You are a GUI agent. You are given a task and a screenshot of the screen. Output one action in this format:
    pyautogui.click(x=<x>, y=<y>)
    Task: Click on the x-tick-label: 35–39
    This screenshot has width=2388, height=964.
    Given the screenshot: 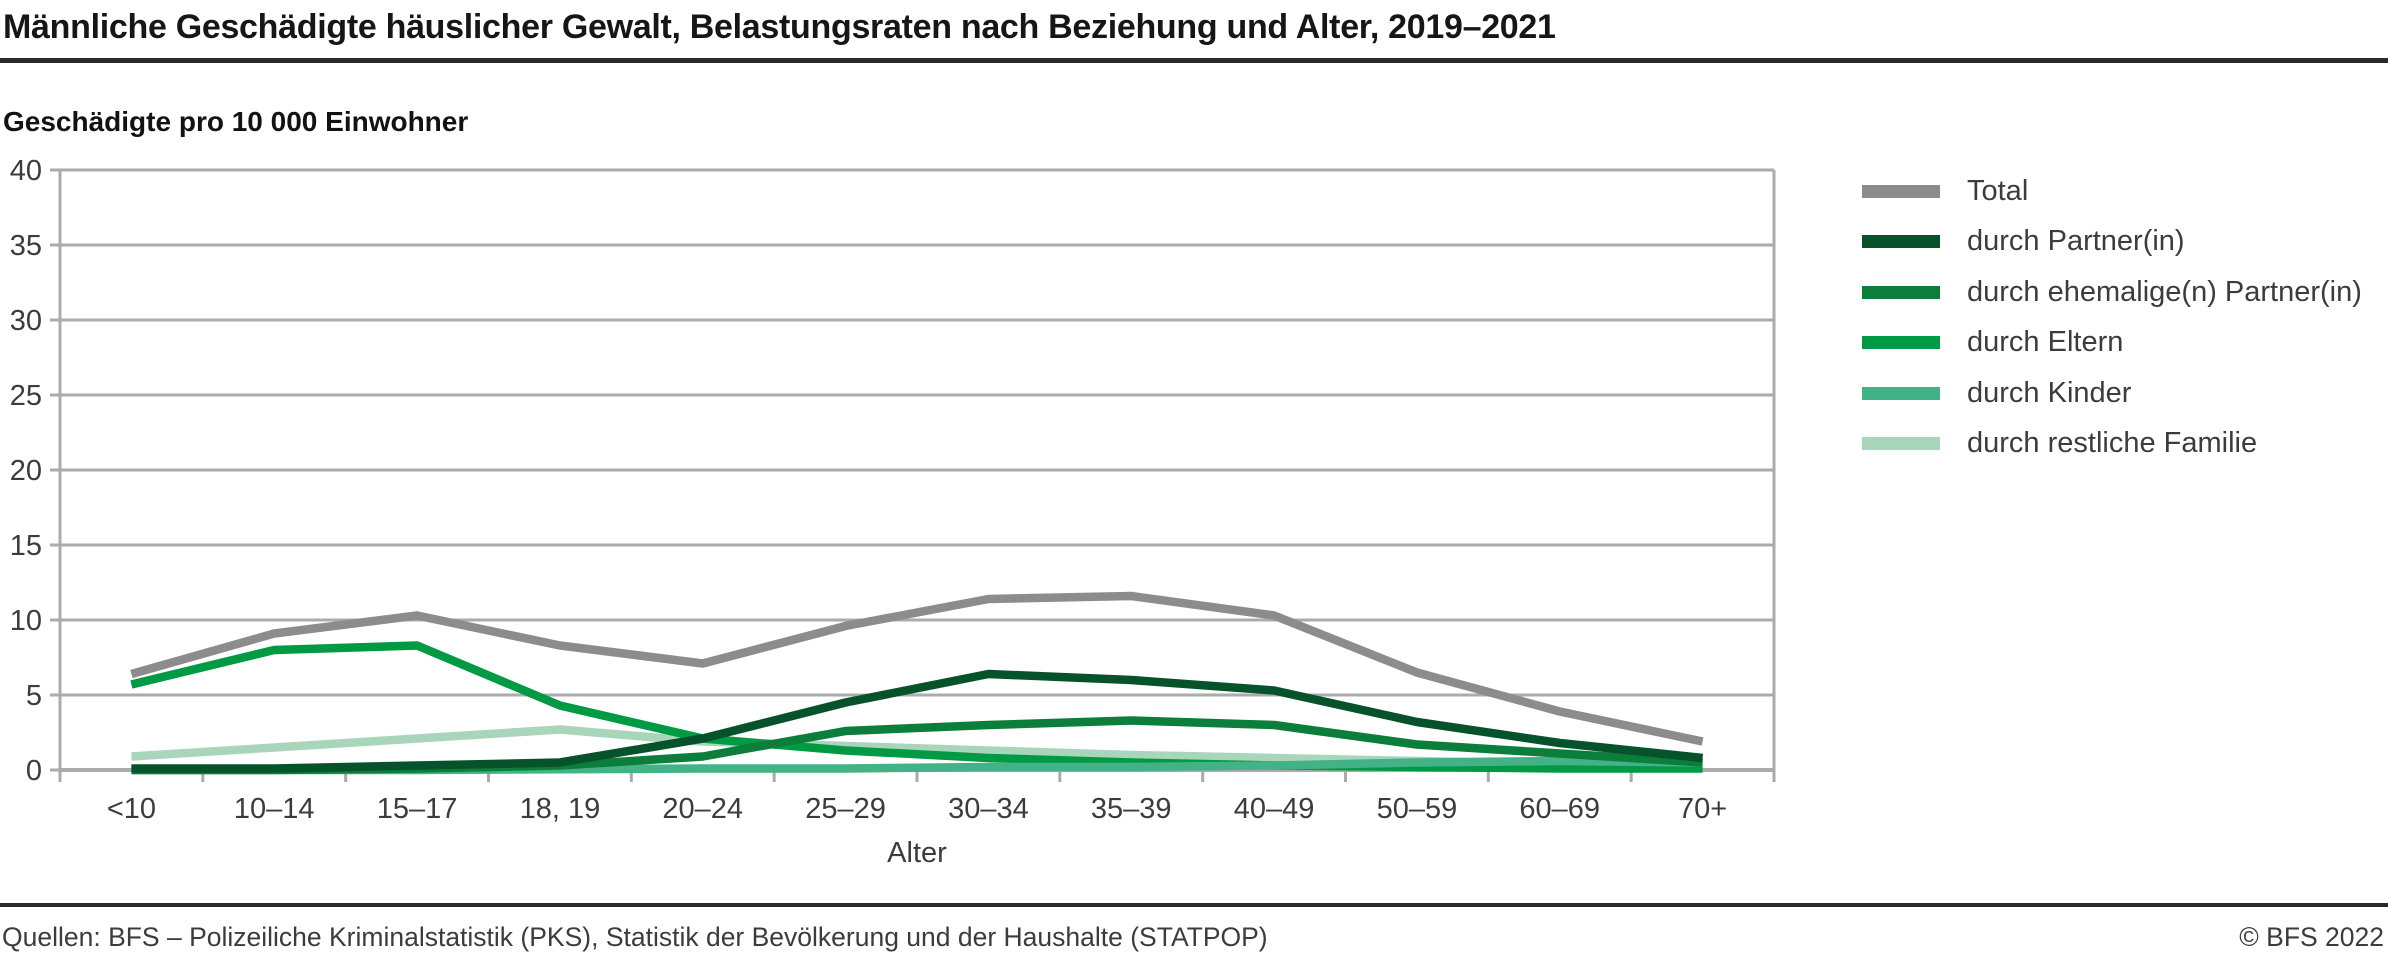 What is the action you would take?
    pyautogui.click(x=1131, y=809)
    